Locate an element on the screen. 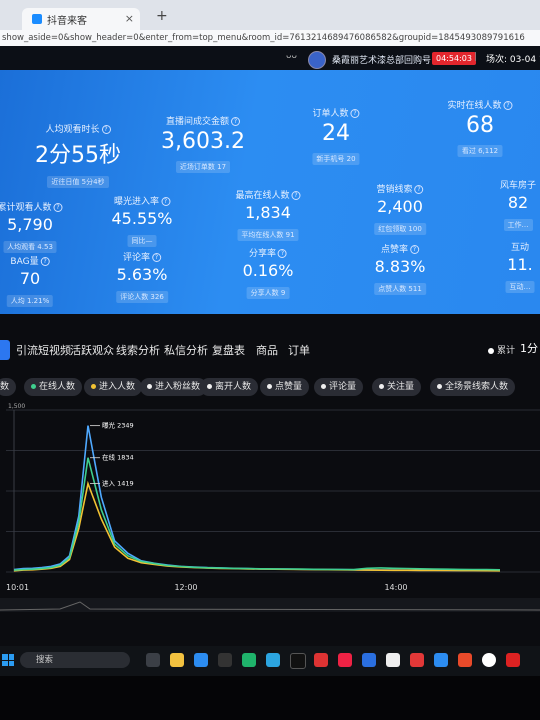 The image size is (540, 720). brand-logo: ᴗᴗ is located at coordinates (292, 56).